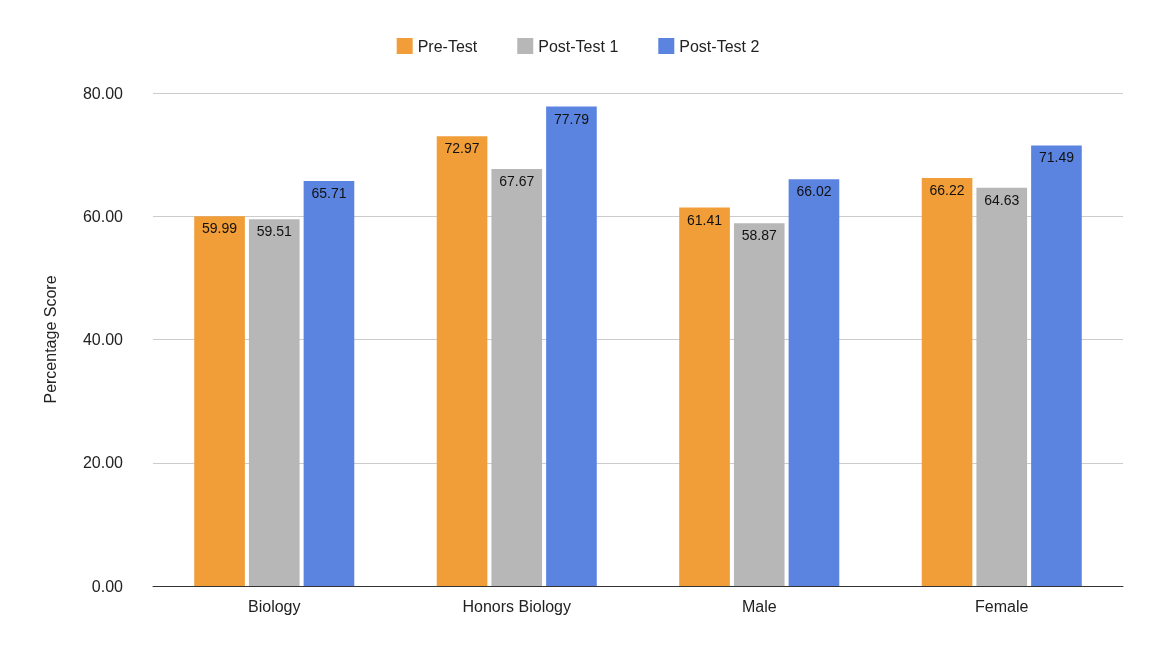 The image size is (1158, 647). Describe the element at coordinates (1002, 606) in the screenshot. I see `x-tick-label: Female` at that location.